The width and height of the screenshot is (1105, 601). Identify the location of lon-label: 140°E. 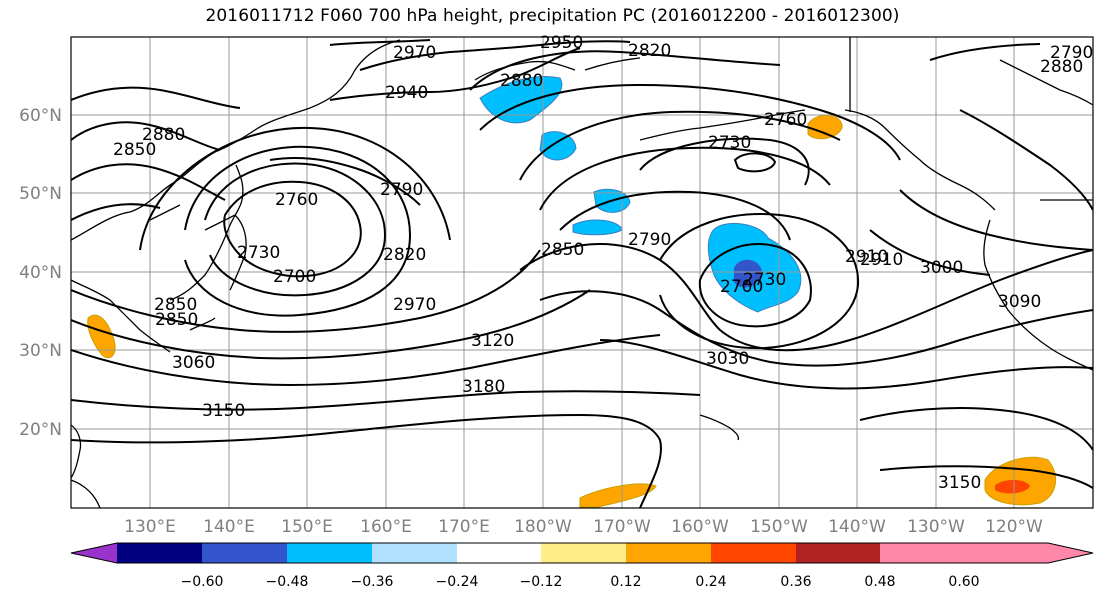
(229, 527).